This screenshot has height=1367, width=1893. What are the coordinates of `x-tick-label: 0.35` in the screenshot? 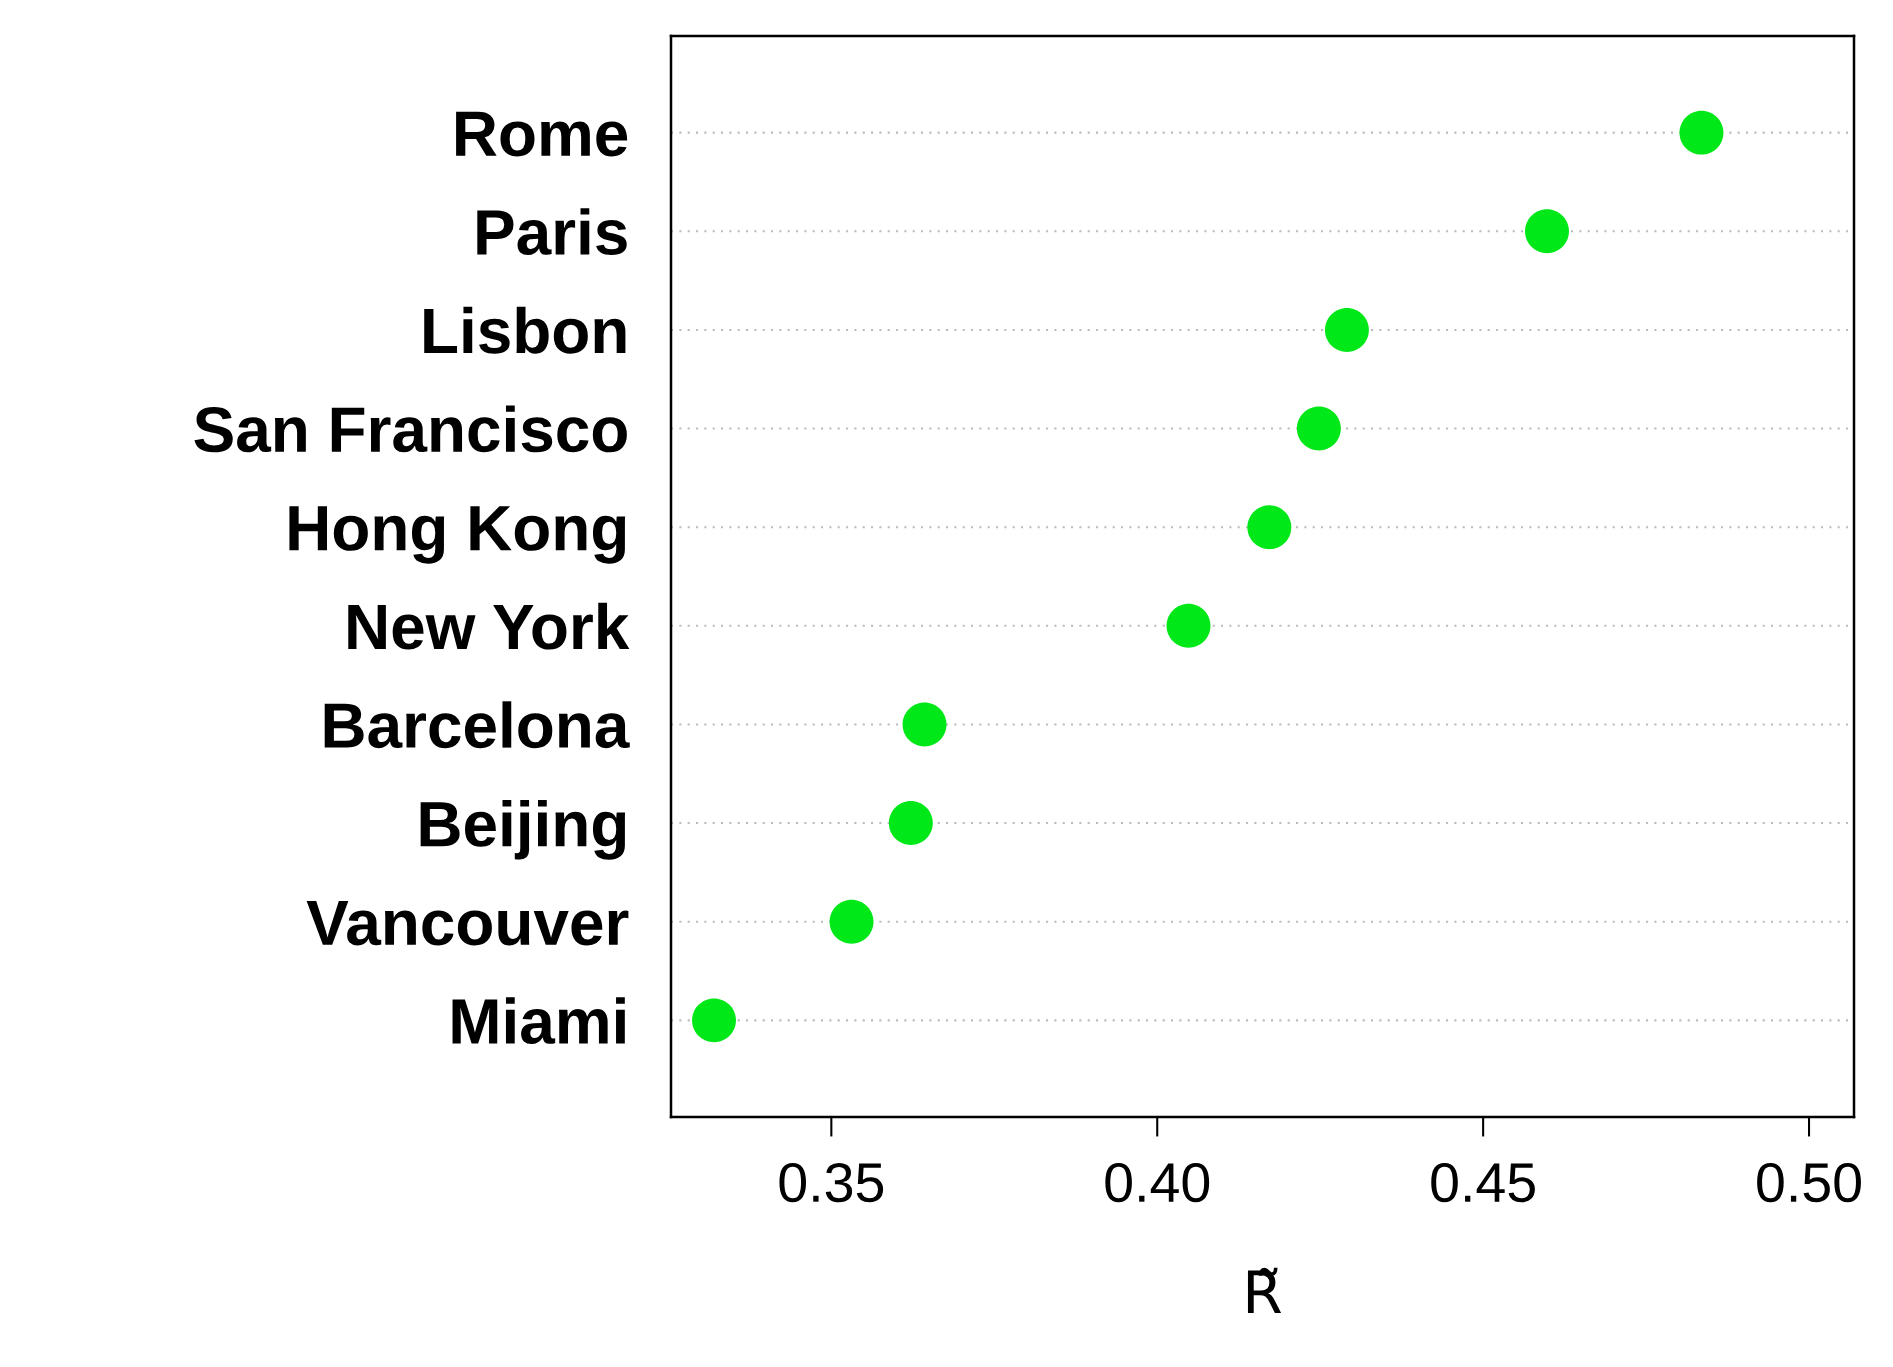 It's located at (831, 1182).